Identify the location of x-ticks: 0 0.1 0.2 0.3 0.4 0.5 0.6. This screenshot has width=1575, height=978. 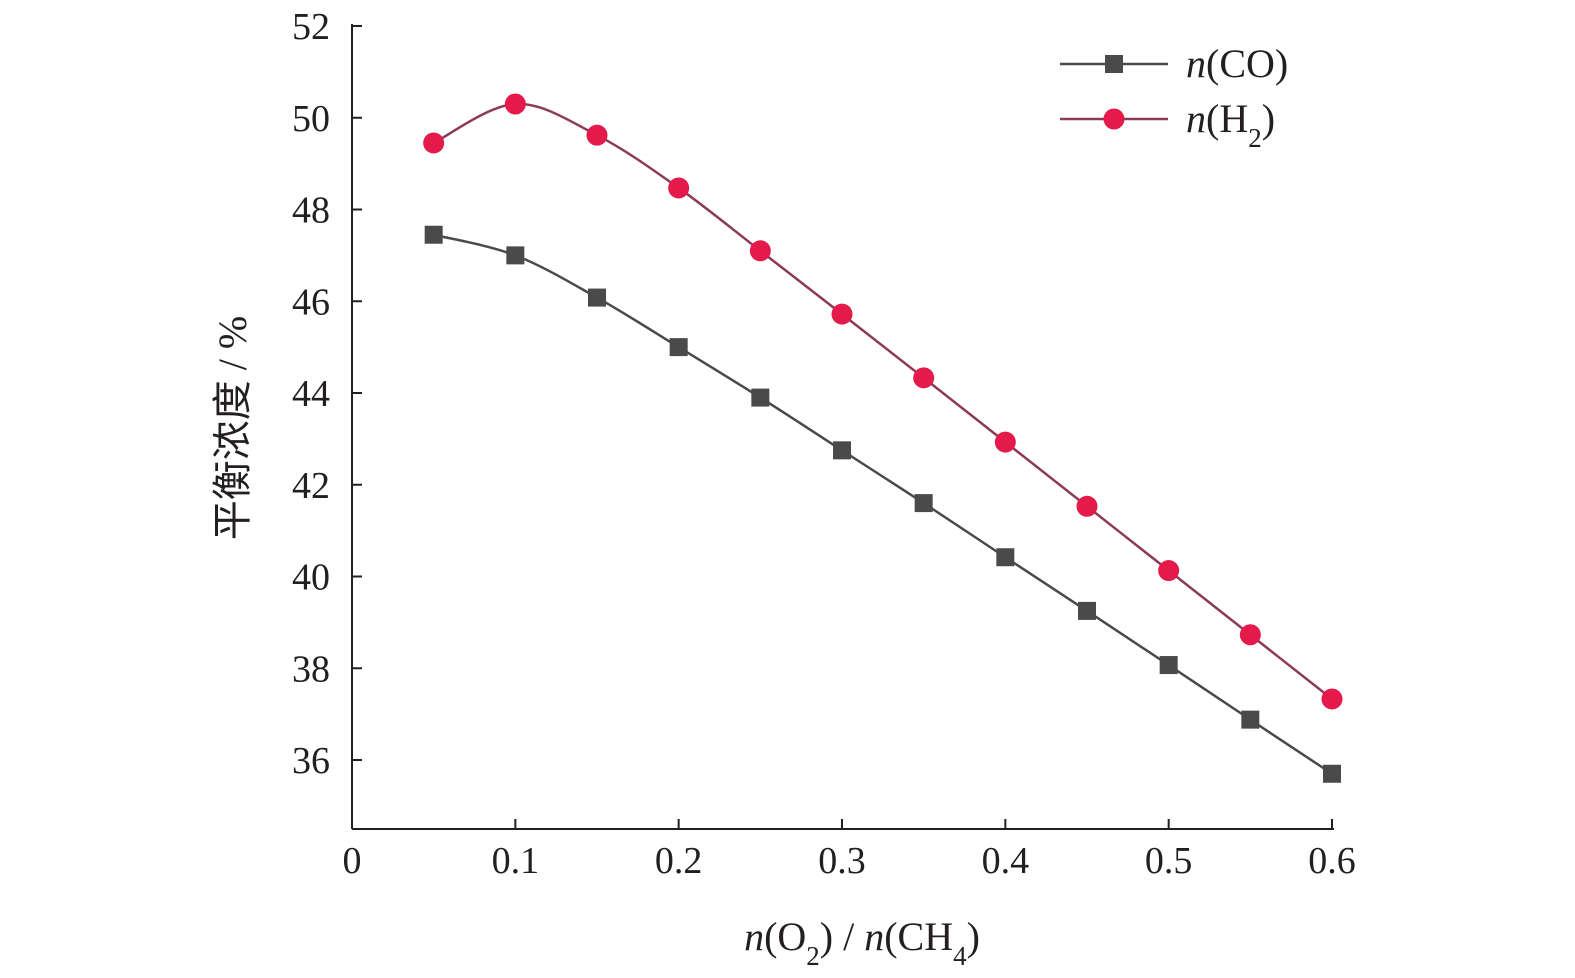
(849, 850).